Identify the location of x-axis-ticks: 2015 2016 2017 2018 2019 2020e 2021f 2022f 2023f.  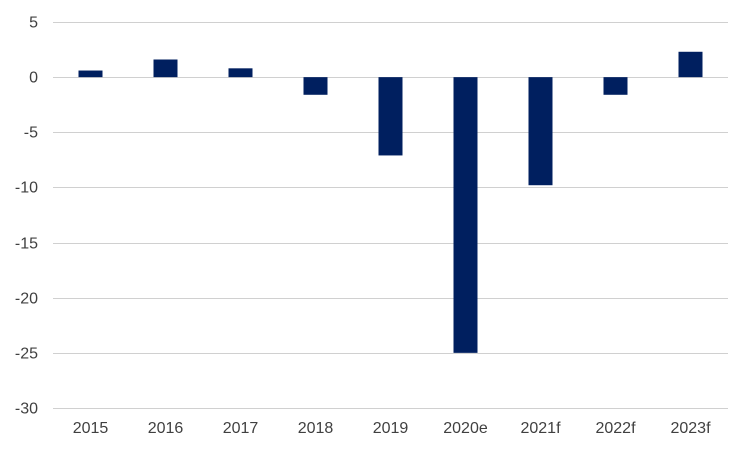
(392, 428).